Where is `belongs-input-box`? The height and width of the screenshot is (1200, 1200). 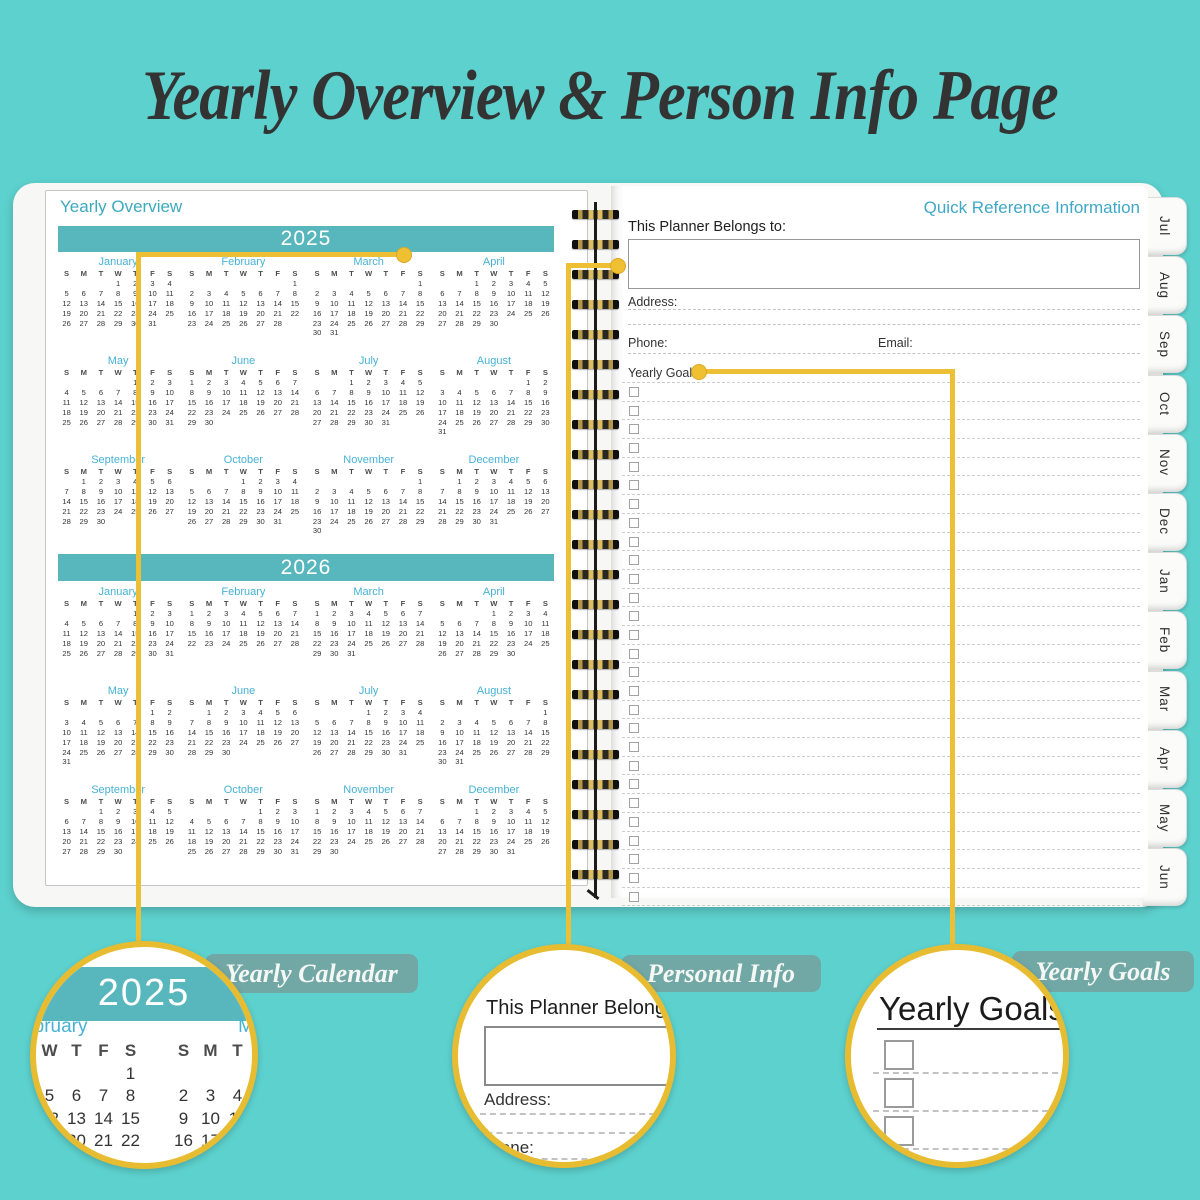
belongs-input-box is located at coordinates (884, 264).